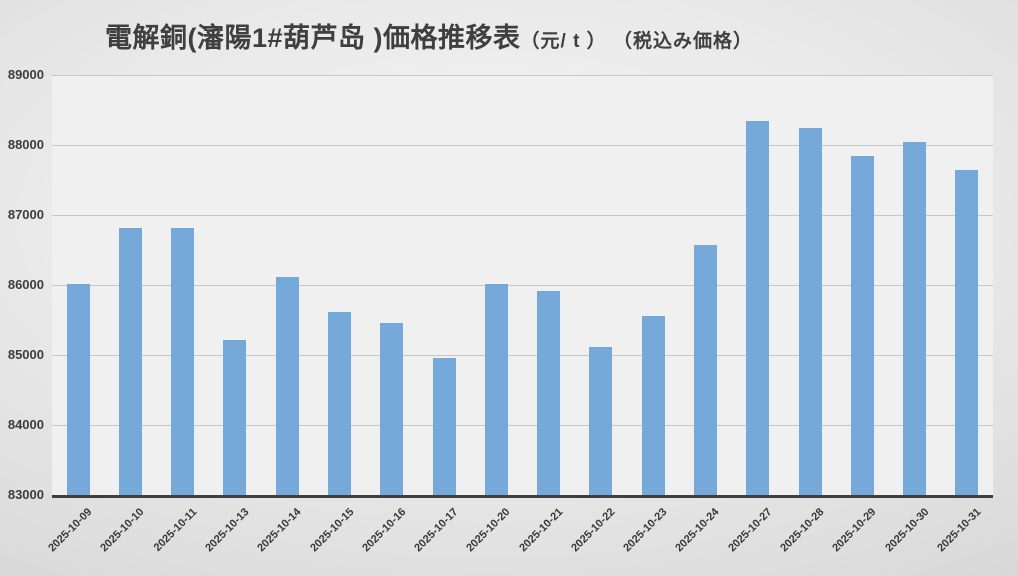 Image resolution: width=1018 pixels, height=576 pixels. Describe the element at coordinates (541, 530) in the screenshot. I see `x-axis-label: 2025-10-21` at that location.